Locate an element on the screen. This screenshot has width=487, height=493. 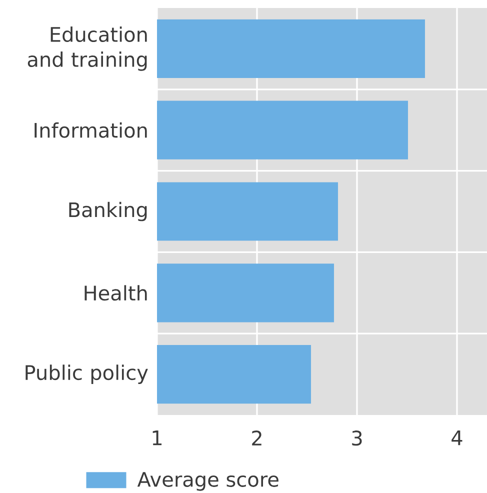
x-tick-label: 2 is located at coordinates (257, 438).